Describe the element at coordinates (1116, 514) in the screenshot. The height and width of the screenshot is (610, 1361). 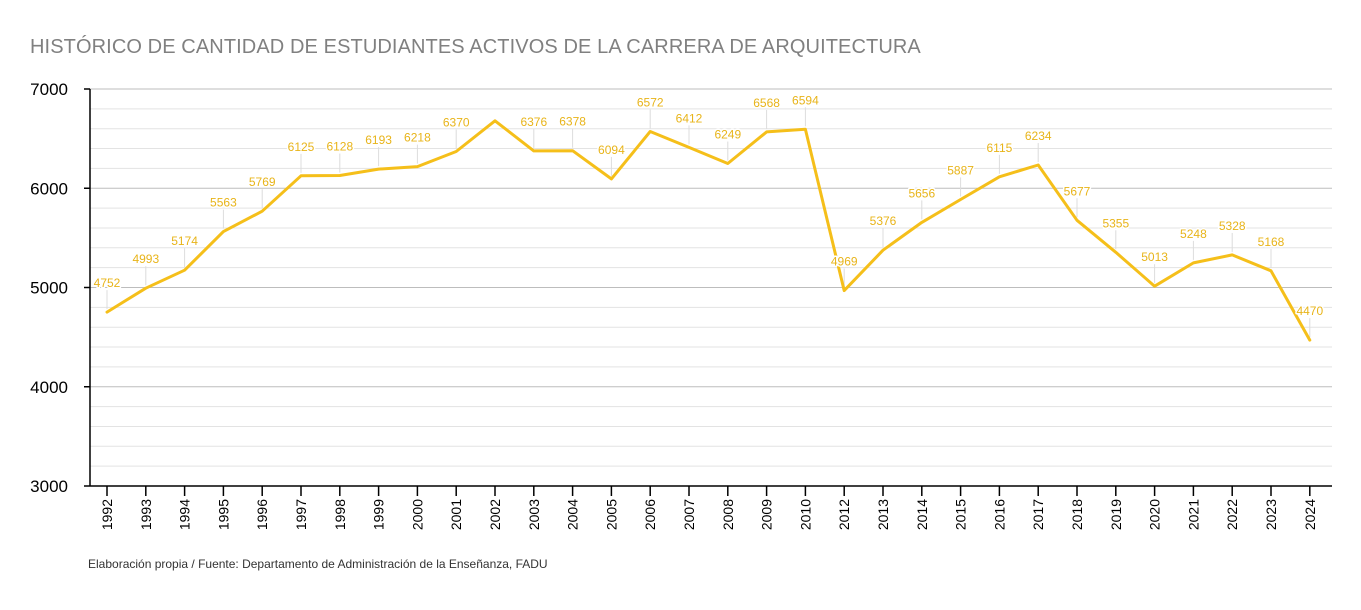
I see `x-tick-label: 2019` at that location.